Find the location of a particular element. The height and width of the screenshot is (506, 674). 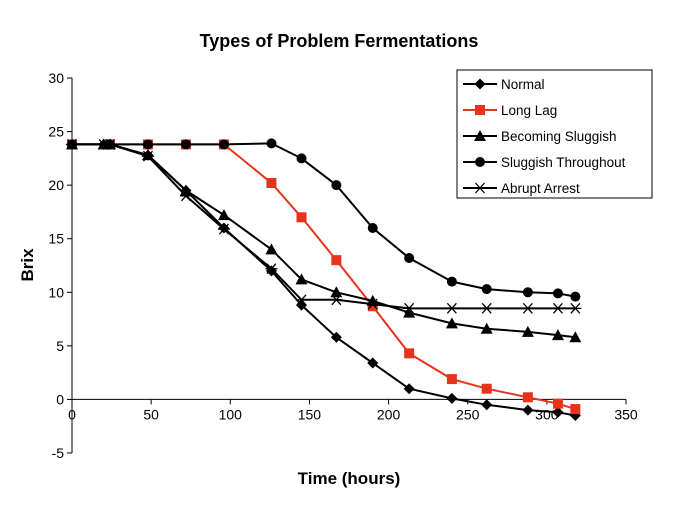

x-tick-label: 200 is located at coordinates (389, 414).